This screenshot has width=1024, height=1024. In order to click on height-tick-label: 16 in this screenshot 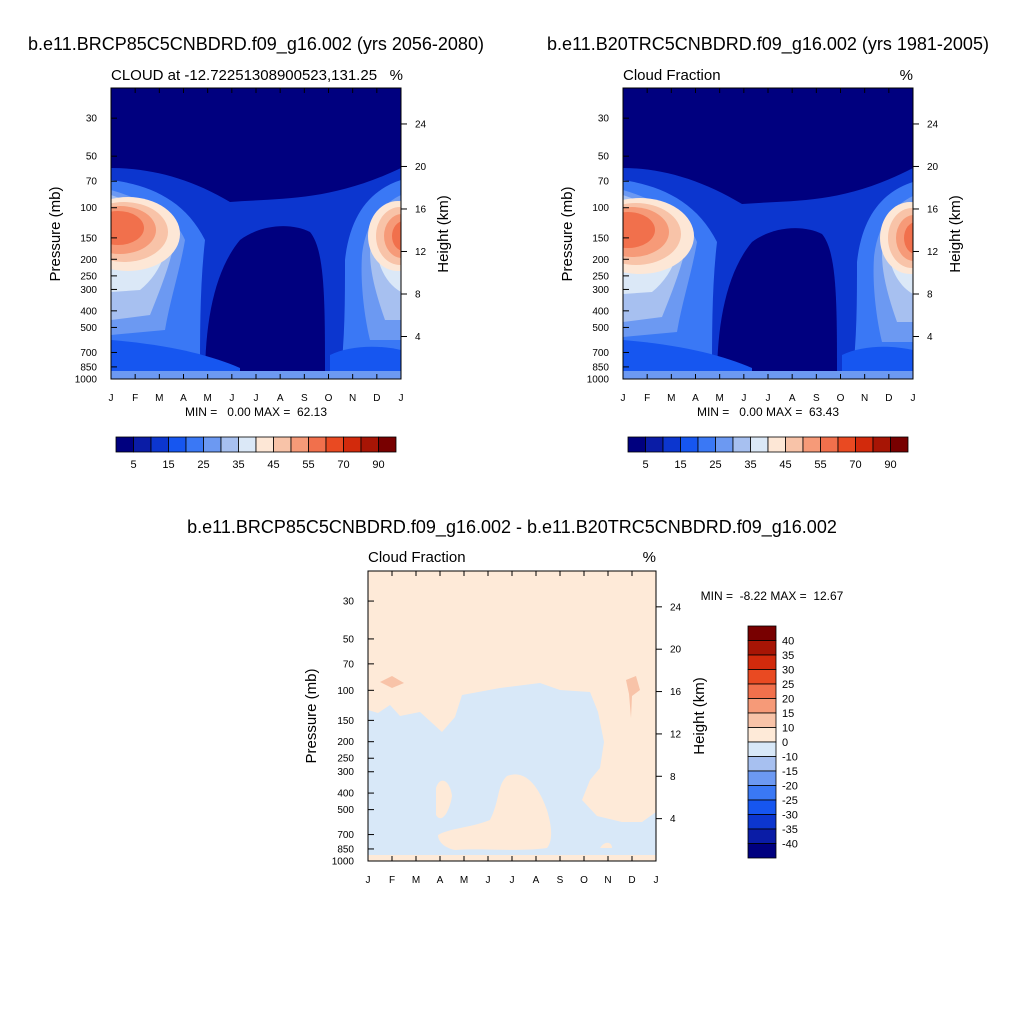, I will do `click(421, 209)`.